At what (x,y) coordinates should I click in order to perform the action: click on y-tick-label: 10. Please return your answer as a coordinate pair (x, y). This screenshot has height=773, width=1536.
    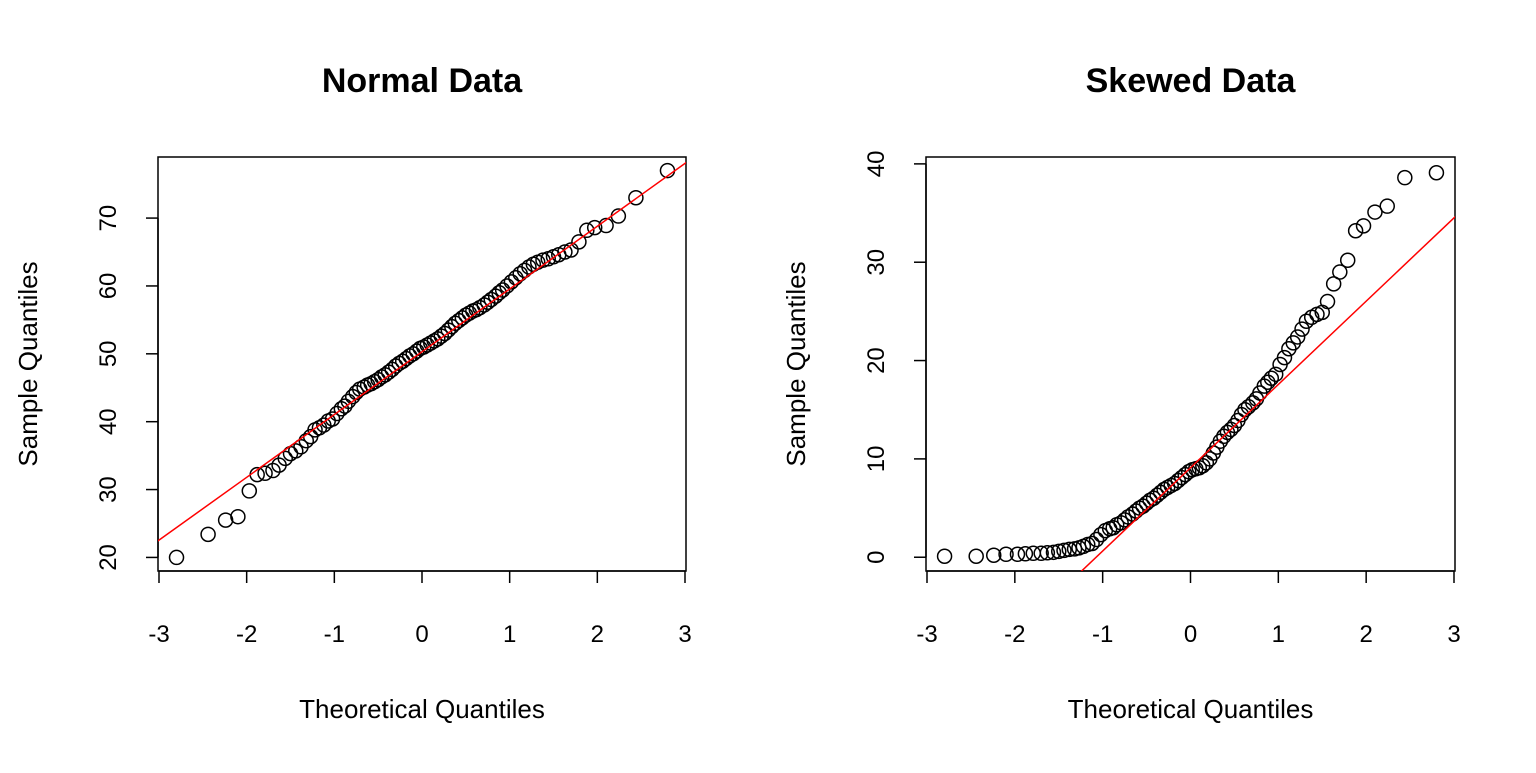
    Looking at the image, I should click on (876, 459).